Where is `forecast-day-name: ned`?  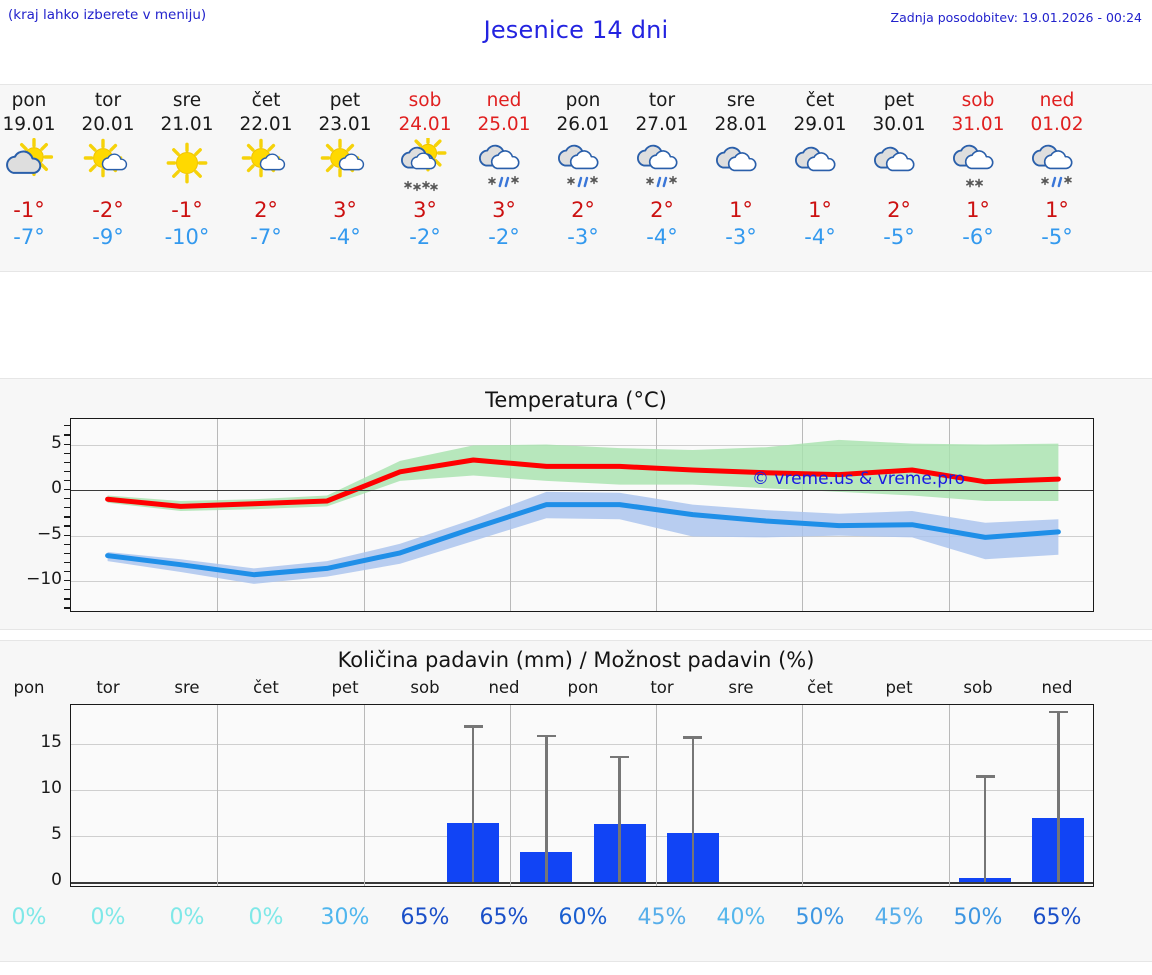 forecast-day-name: ned is located at coordinates (504, 100).